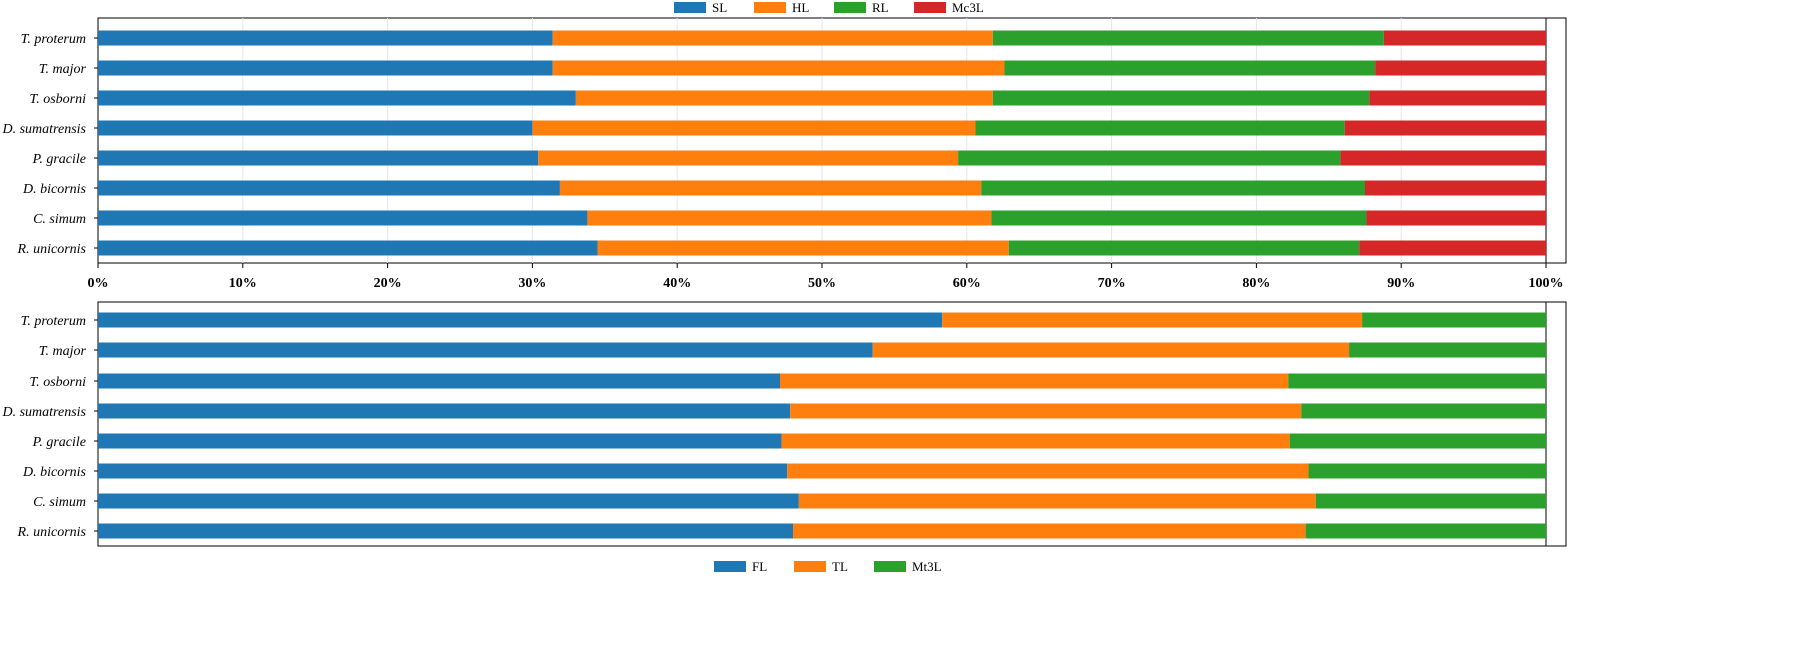 The width and height of the screenshot is (1814, 662). What do you see at coordinates (690, 7) in the screenshot?
I see `legend-swatch-sl` at bounding box center [690, 7].